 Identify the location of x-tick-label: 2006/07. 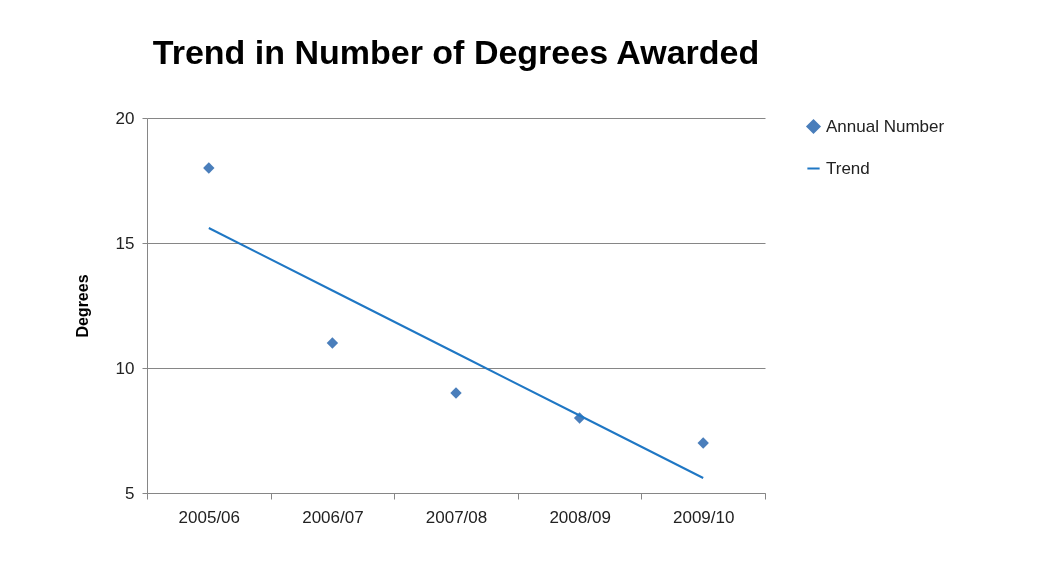
(333, 517).